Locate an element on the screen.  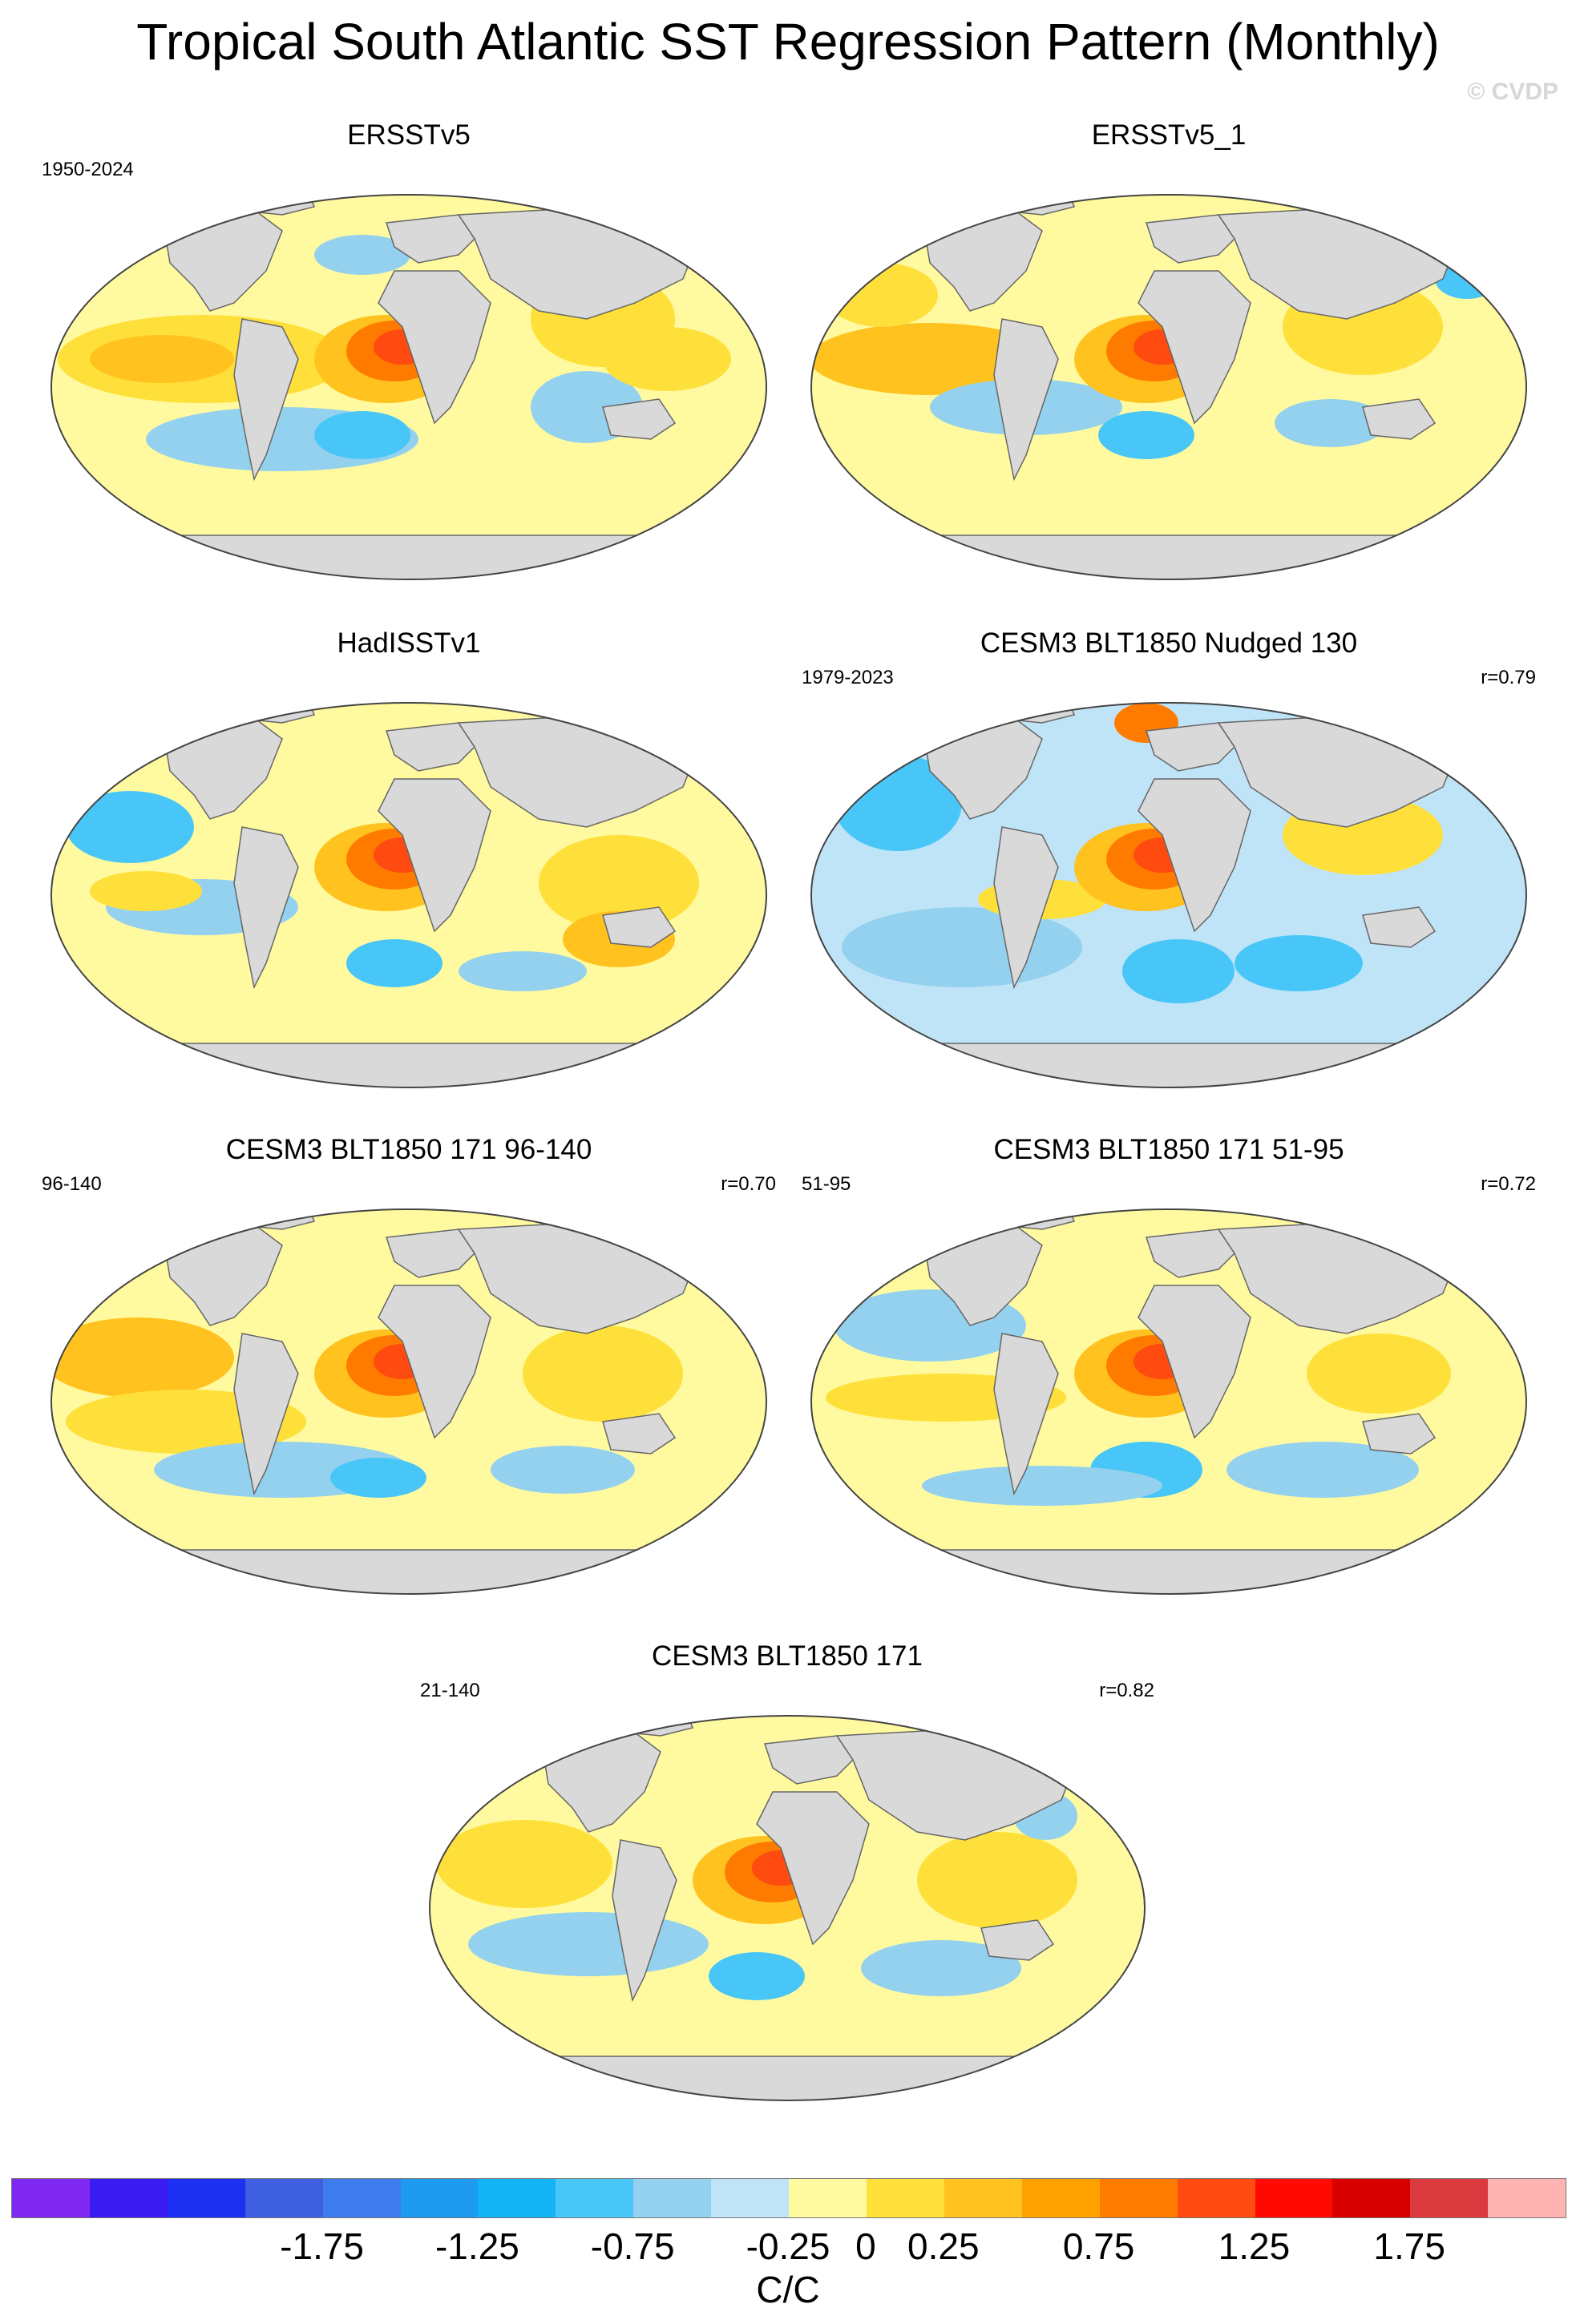
panel-title: CESM3 BLT1850 171 96-140 is located at coordinates (408, 1149).